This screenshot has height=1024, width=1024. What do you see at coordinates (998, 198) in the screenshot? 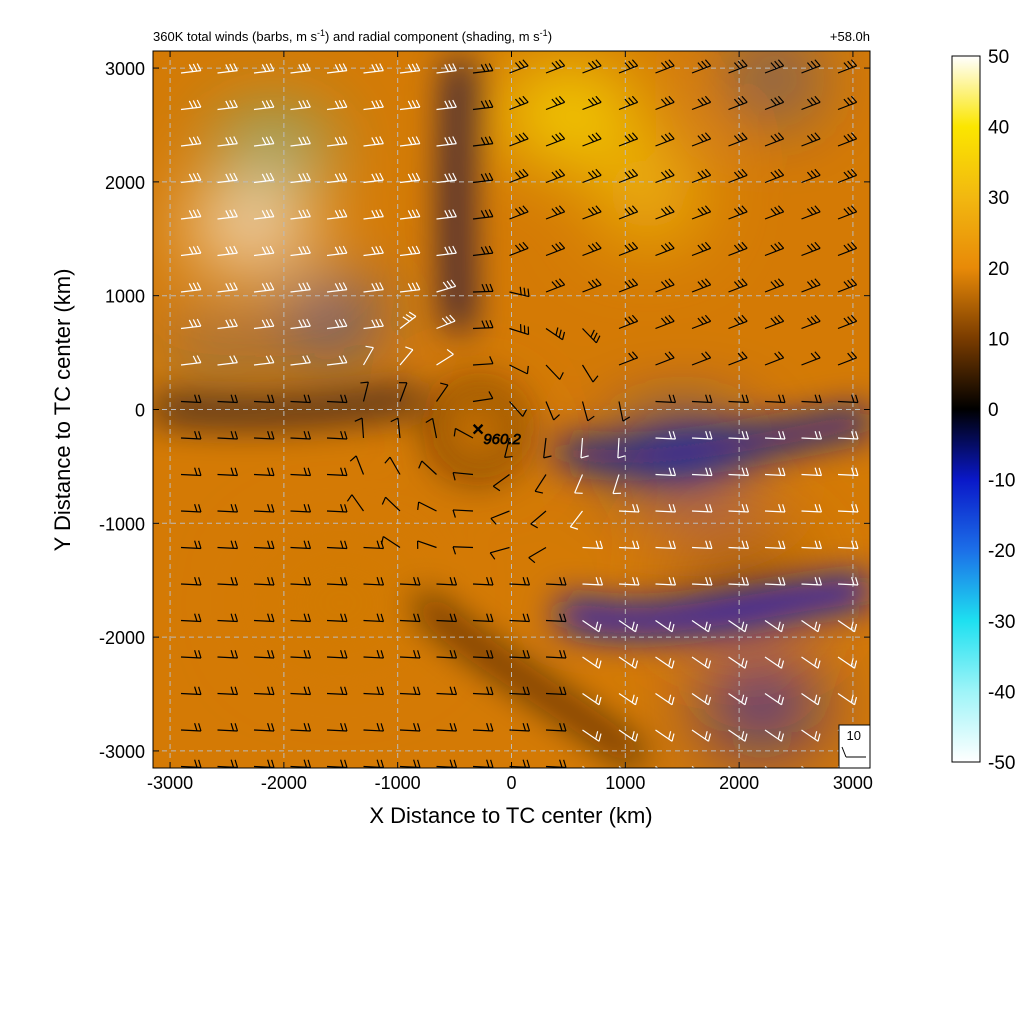
I see `colorbar-tick-label: 30` at bounding box center [998, 198].